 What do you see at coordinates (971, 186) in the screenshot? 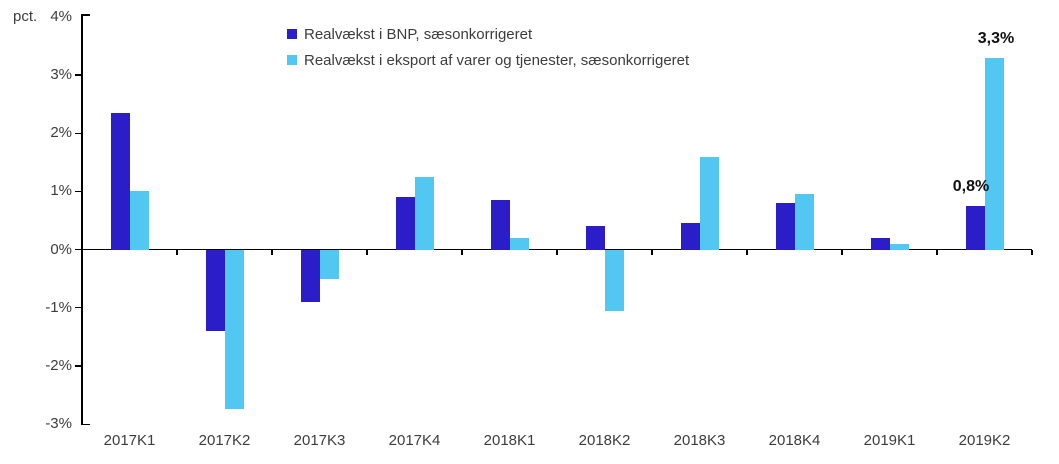
I see `data-label: 0,8%` at bounding box center [971, 186].